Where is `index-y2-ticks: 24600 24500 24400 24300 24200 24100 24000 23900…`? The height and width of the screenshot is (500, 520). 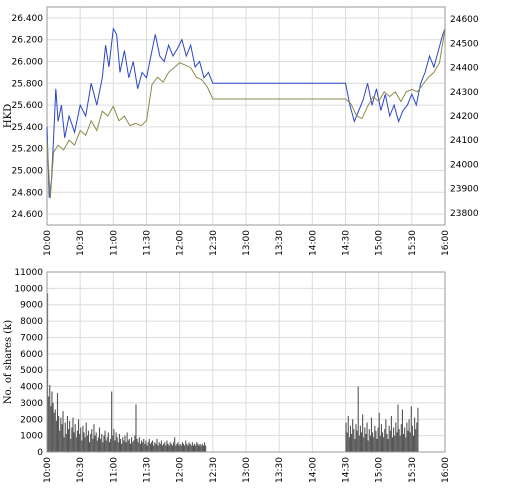
index-y2-ticks: 24600 24500 24400 24300 24200 24100 24000 23900… is located at coordinates (464, 117).